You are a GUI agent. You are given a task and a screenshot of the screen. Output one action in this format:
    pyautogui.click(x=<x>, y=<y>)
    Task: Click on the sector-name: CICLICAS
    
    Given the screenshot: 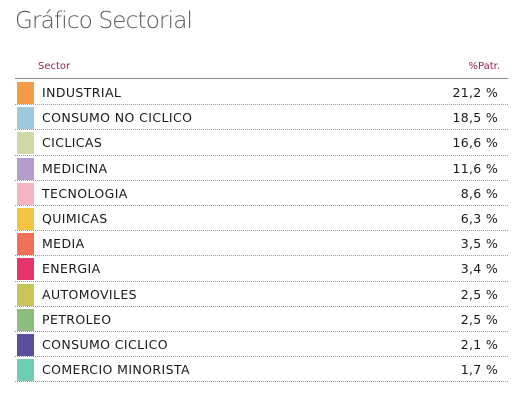 What is the action you would take?
    pyautogui.click(x=72, y=143)
    